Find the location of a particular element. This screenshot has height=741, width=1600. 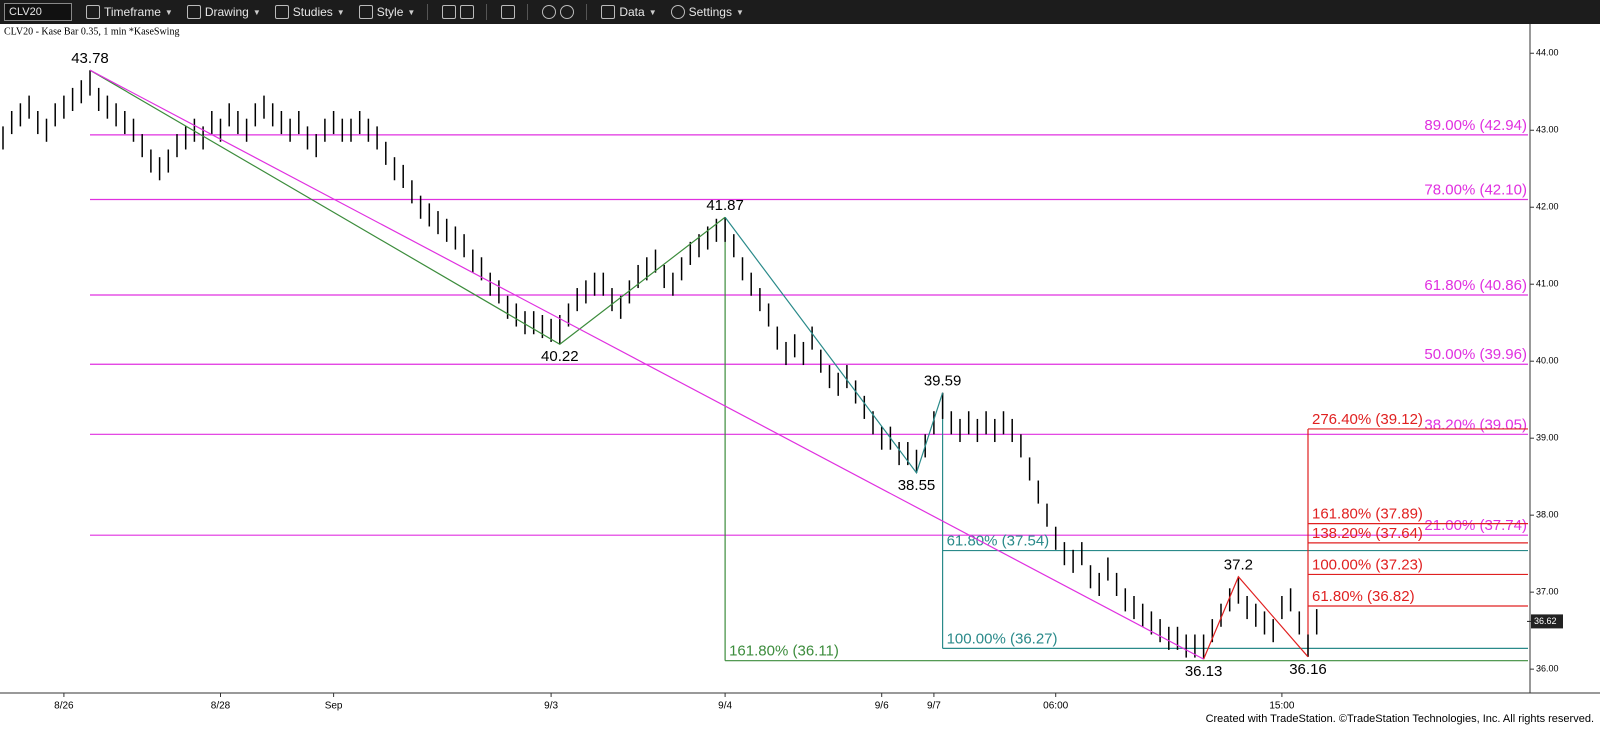

x-tick-label: 8/26 is located at coordinates (64, 706).